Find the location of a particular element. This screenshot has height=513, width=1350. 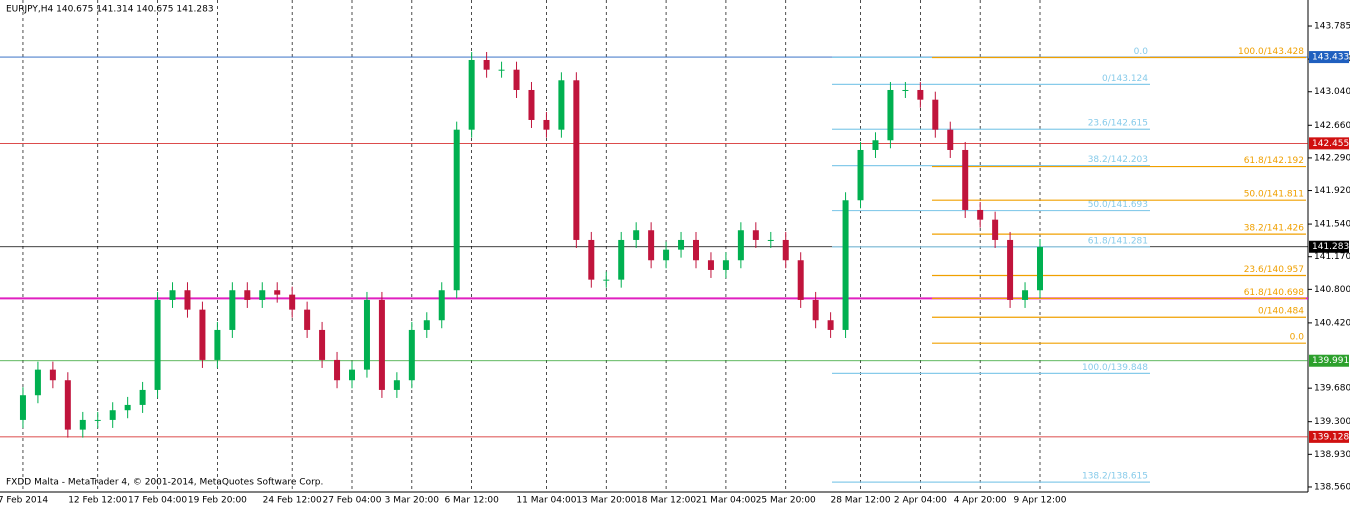

price-marker-label: 139.991 is located at coordinates (1330, 361).